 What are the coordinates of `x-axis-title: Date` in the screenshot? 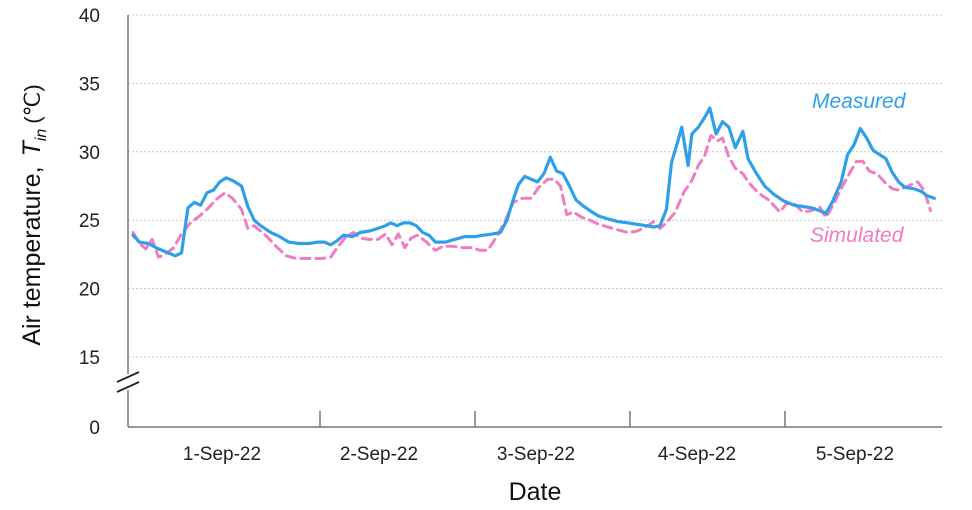 It's located at (535, 492).